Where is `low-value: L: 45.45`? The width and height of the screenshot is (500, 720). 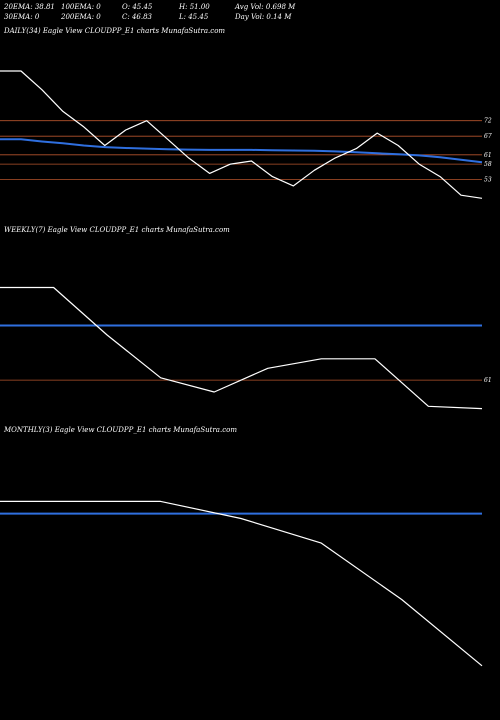
low-value: L: 45.45 is located at coordinates (194, 17).